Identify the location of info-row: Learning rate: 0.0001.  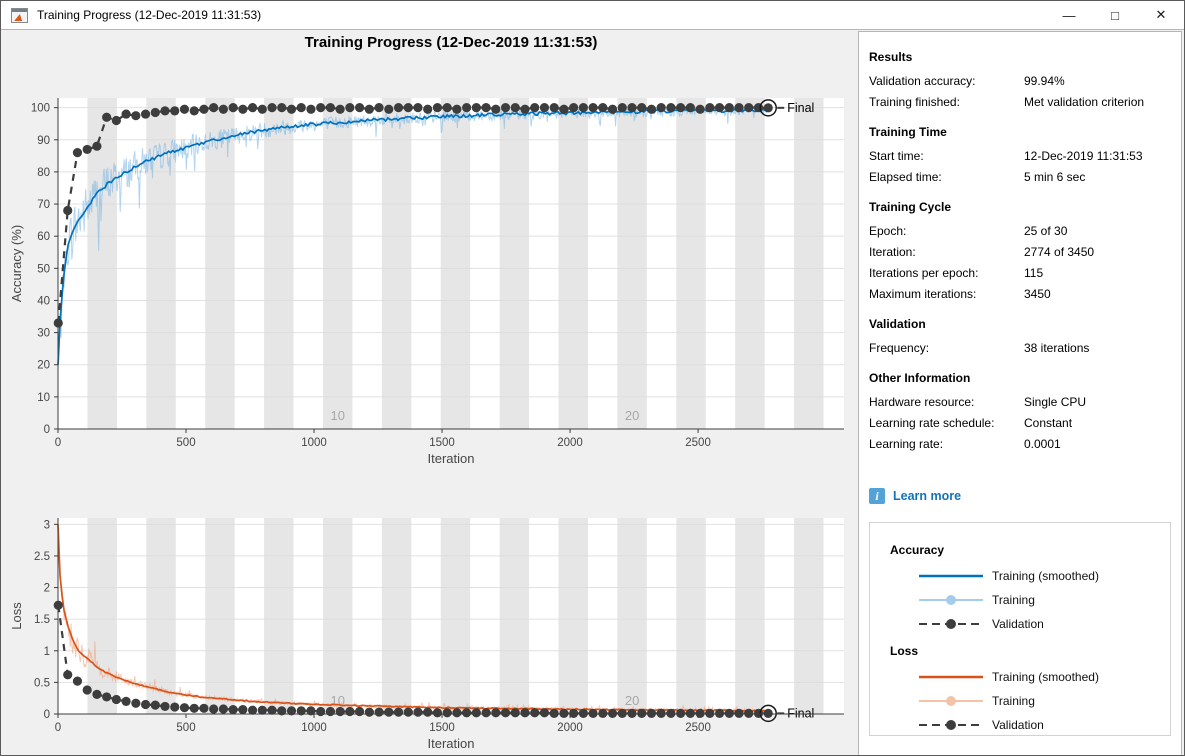
(1025, 443).